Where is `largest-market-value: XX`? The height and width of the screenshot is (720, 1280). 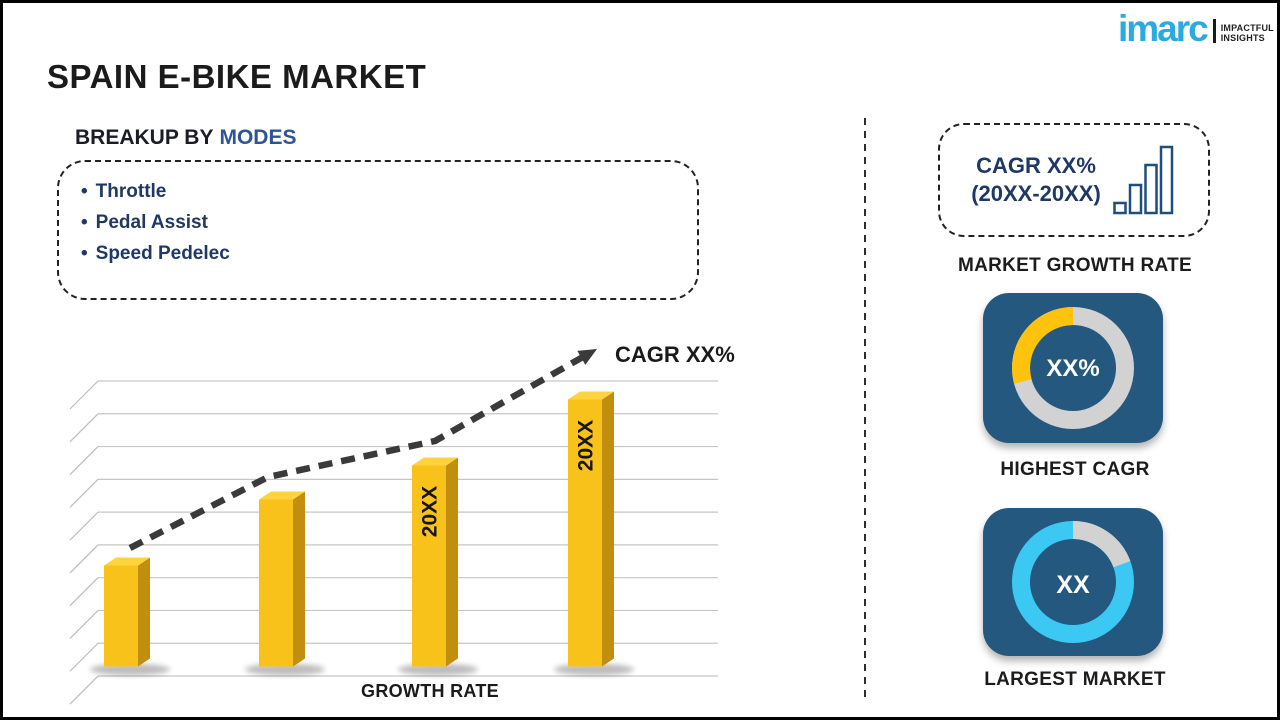 largest-market-value: XX is located at coordinates (1073, 585).